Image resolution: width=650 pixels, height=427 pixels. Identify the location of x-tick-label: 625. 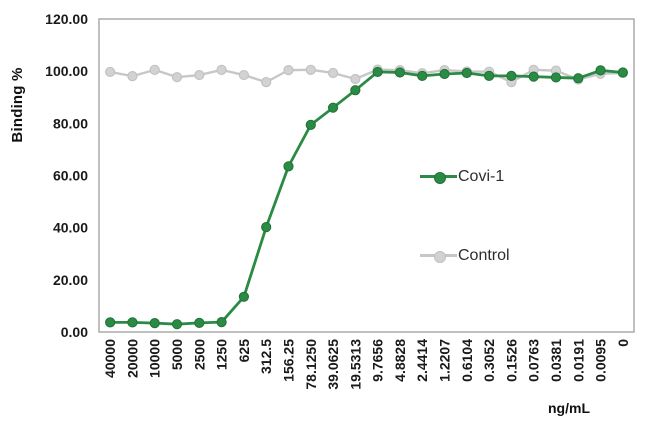
(244, 351).